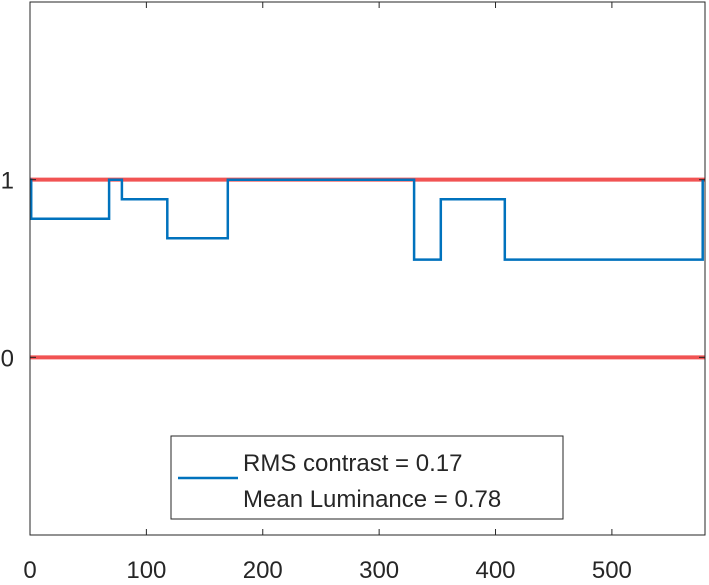 The height and width of the screenshot is (585, 709). I want to click on series-line, so click(366, 219).